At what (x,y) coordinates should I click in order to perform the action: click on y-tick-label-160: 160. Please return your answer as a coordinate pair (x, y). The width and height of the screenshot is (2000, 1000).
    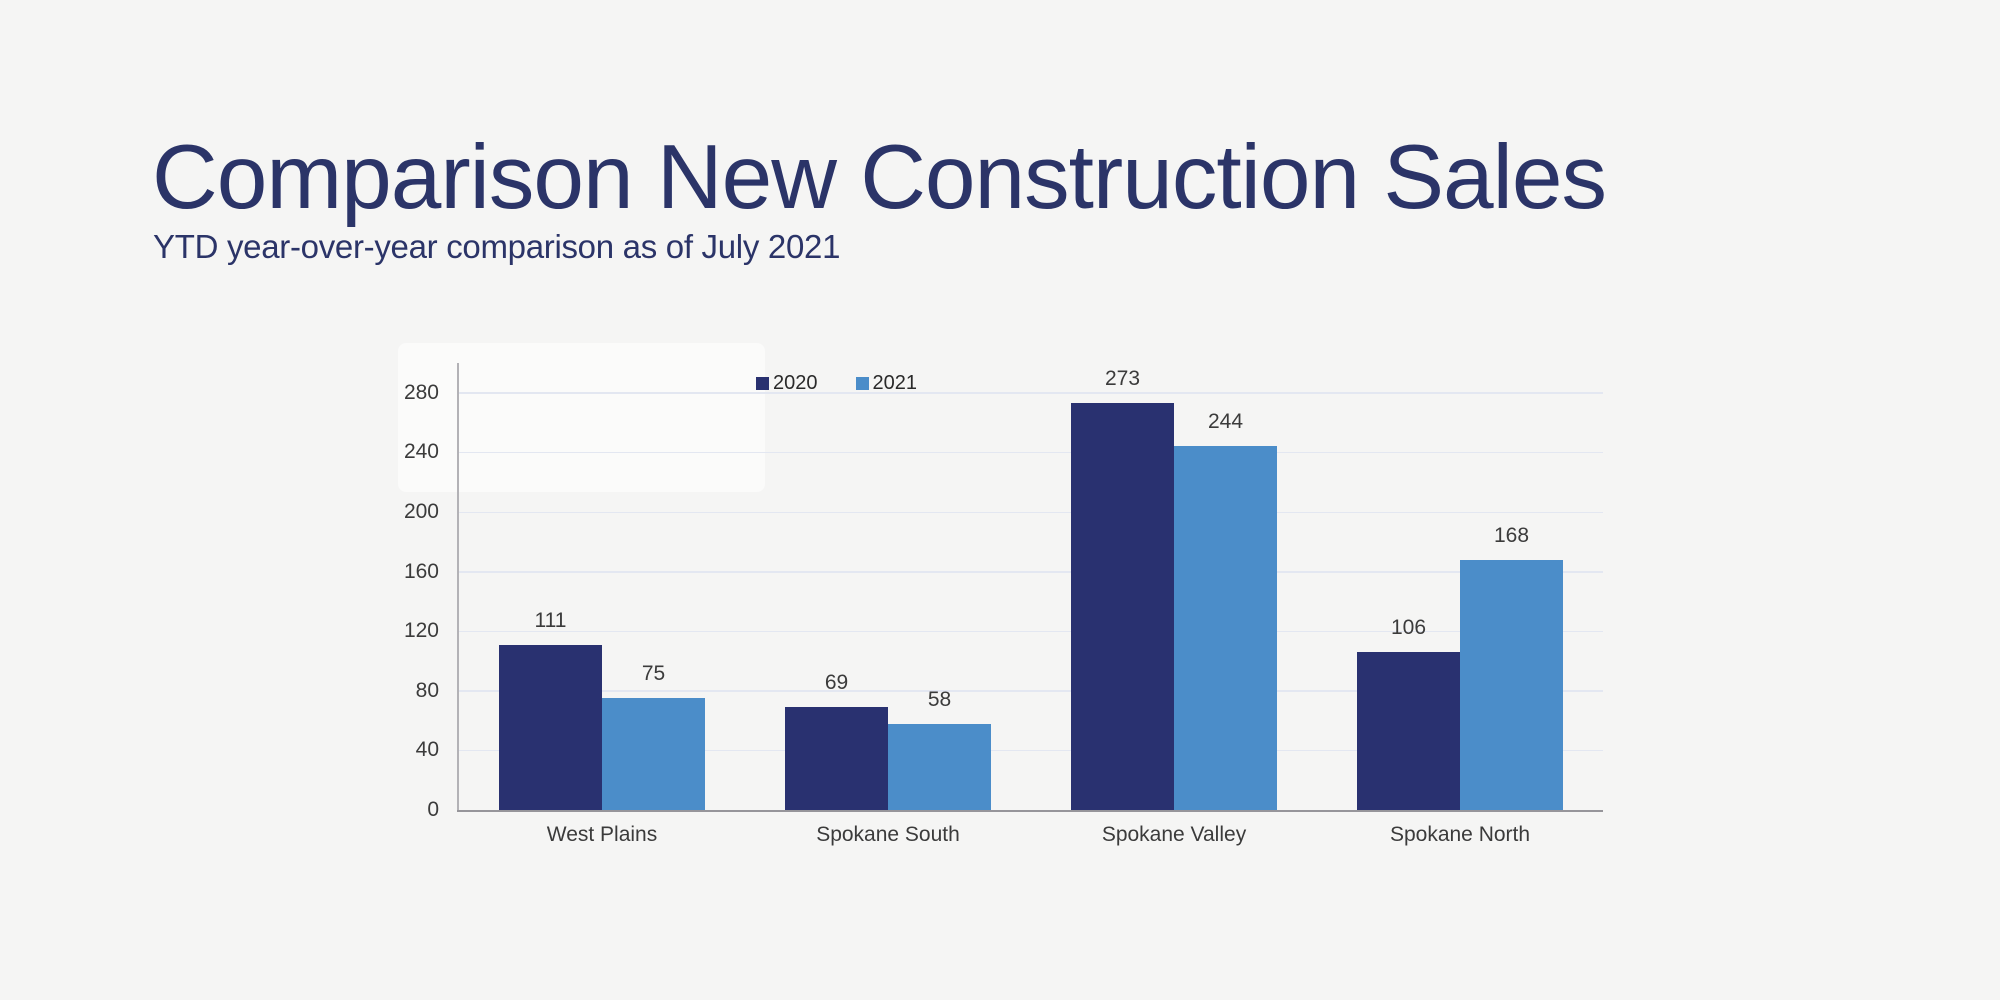
    Looking at the image, I should click on (421, 571).